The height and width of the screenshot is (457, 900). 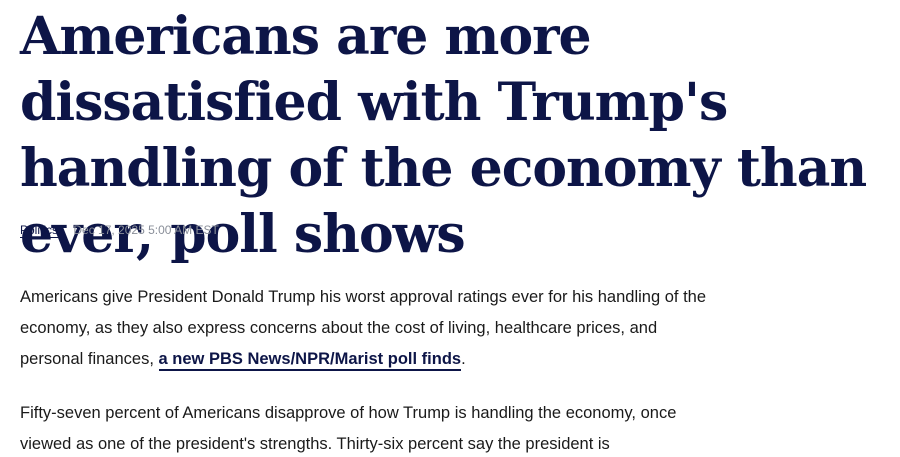 What do you see at coordinates (310, 360) in the screenshot?
I see `poll-source-link: a new PBS News/NPR/Marist poll finds` at bounding box center [310, 360].